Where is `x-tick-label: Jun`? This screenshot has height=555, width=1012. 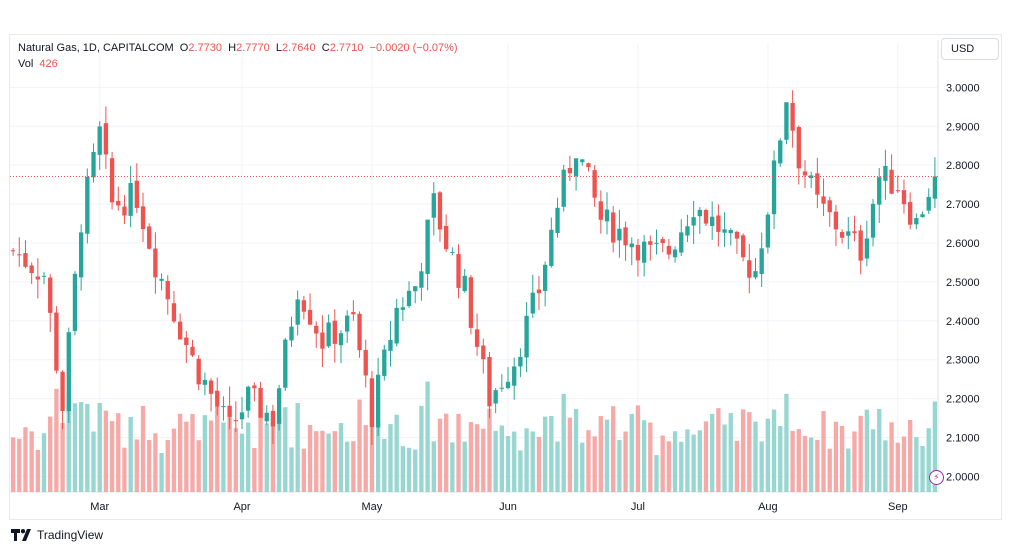
x-tick-label: Jun is located at coordinates (508, 507).